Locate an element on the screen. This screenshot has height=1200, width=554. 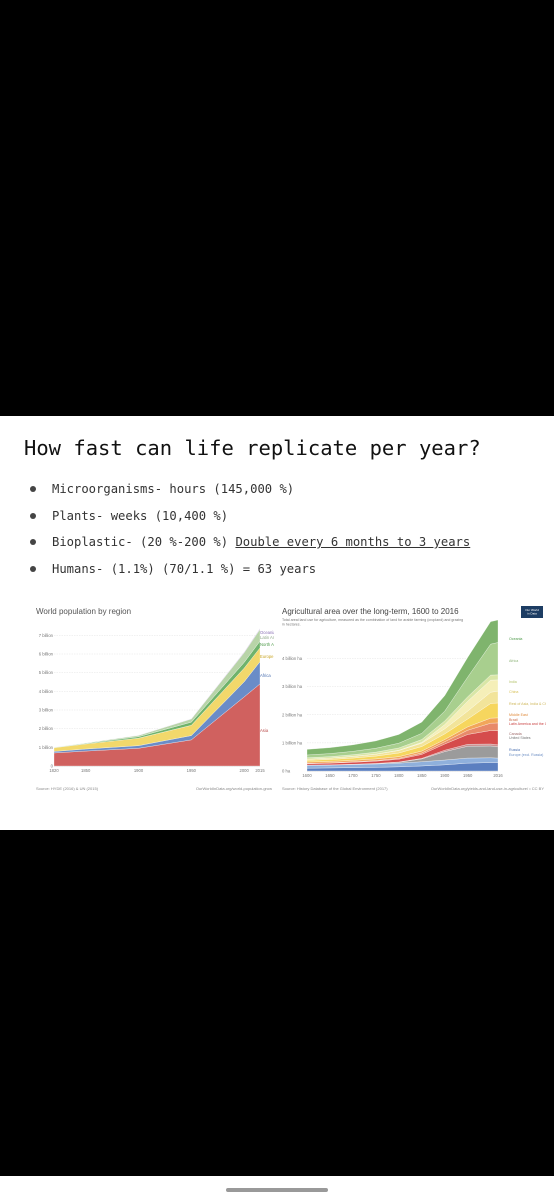
series-label: Europe (excl. Russia) is located at coordinates (526, 755).